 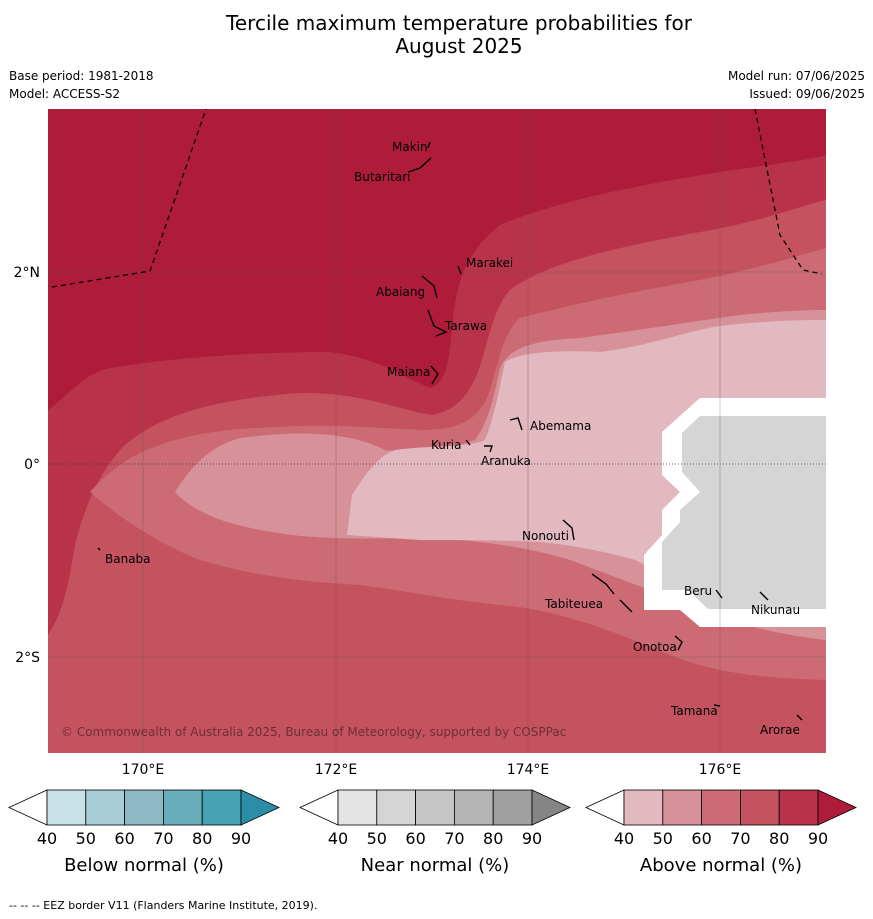 I want to click on below-normal-colorbar-tick: 70, so click(x=163, y=838).